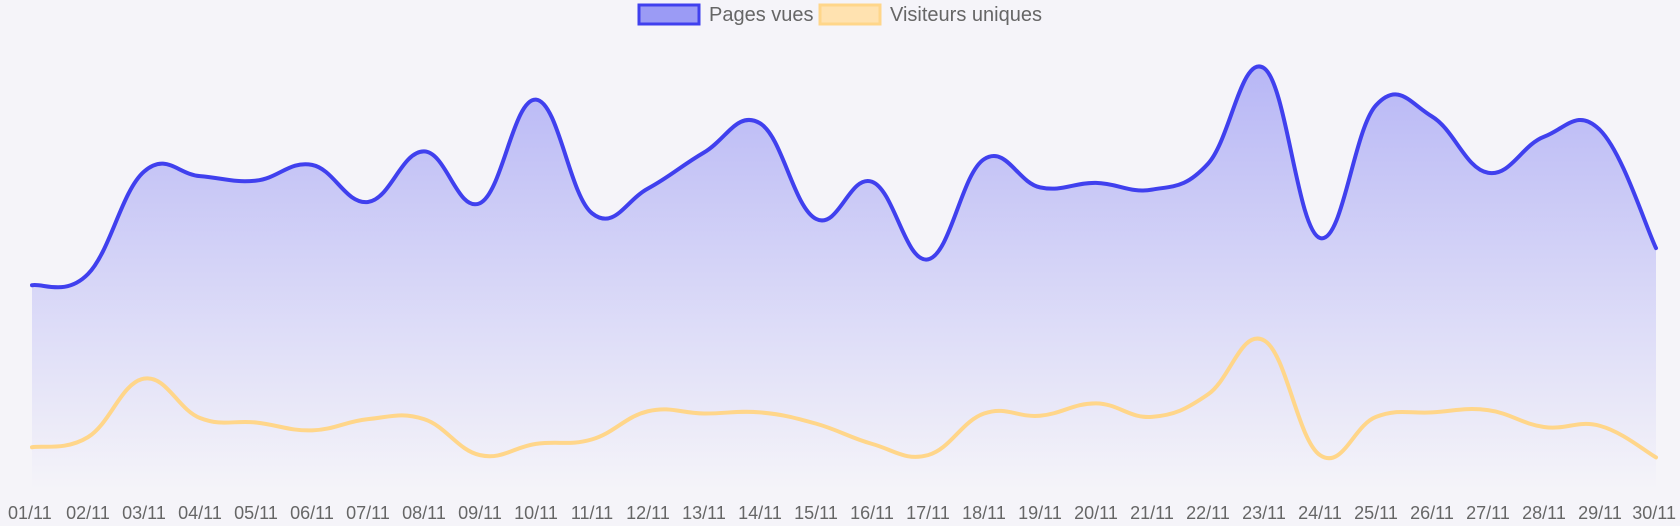  Describe the element at coordinates (872, 513) in the screenshot. I see `x-tick-label: 16/11` at that location.